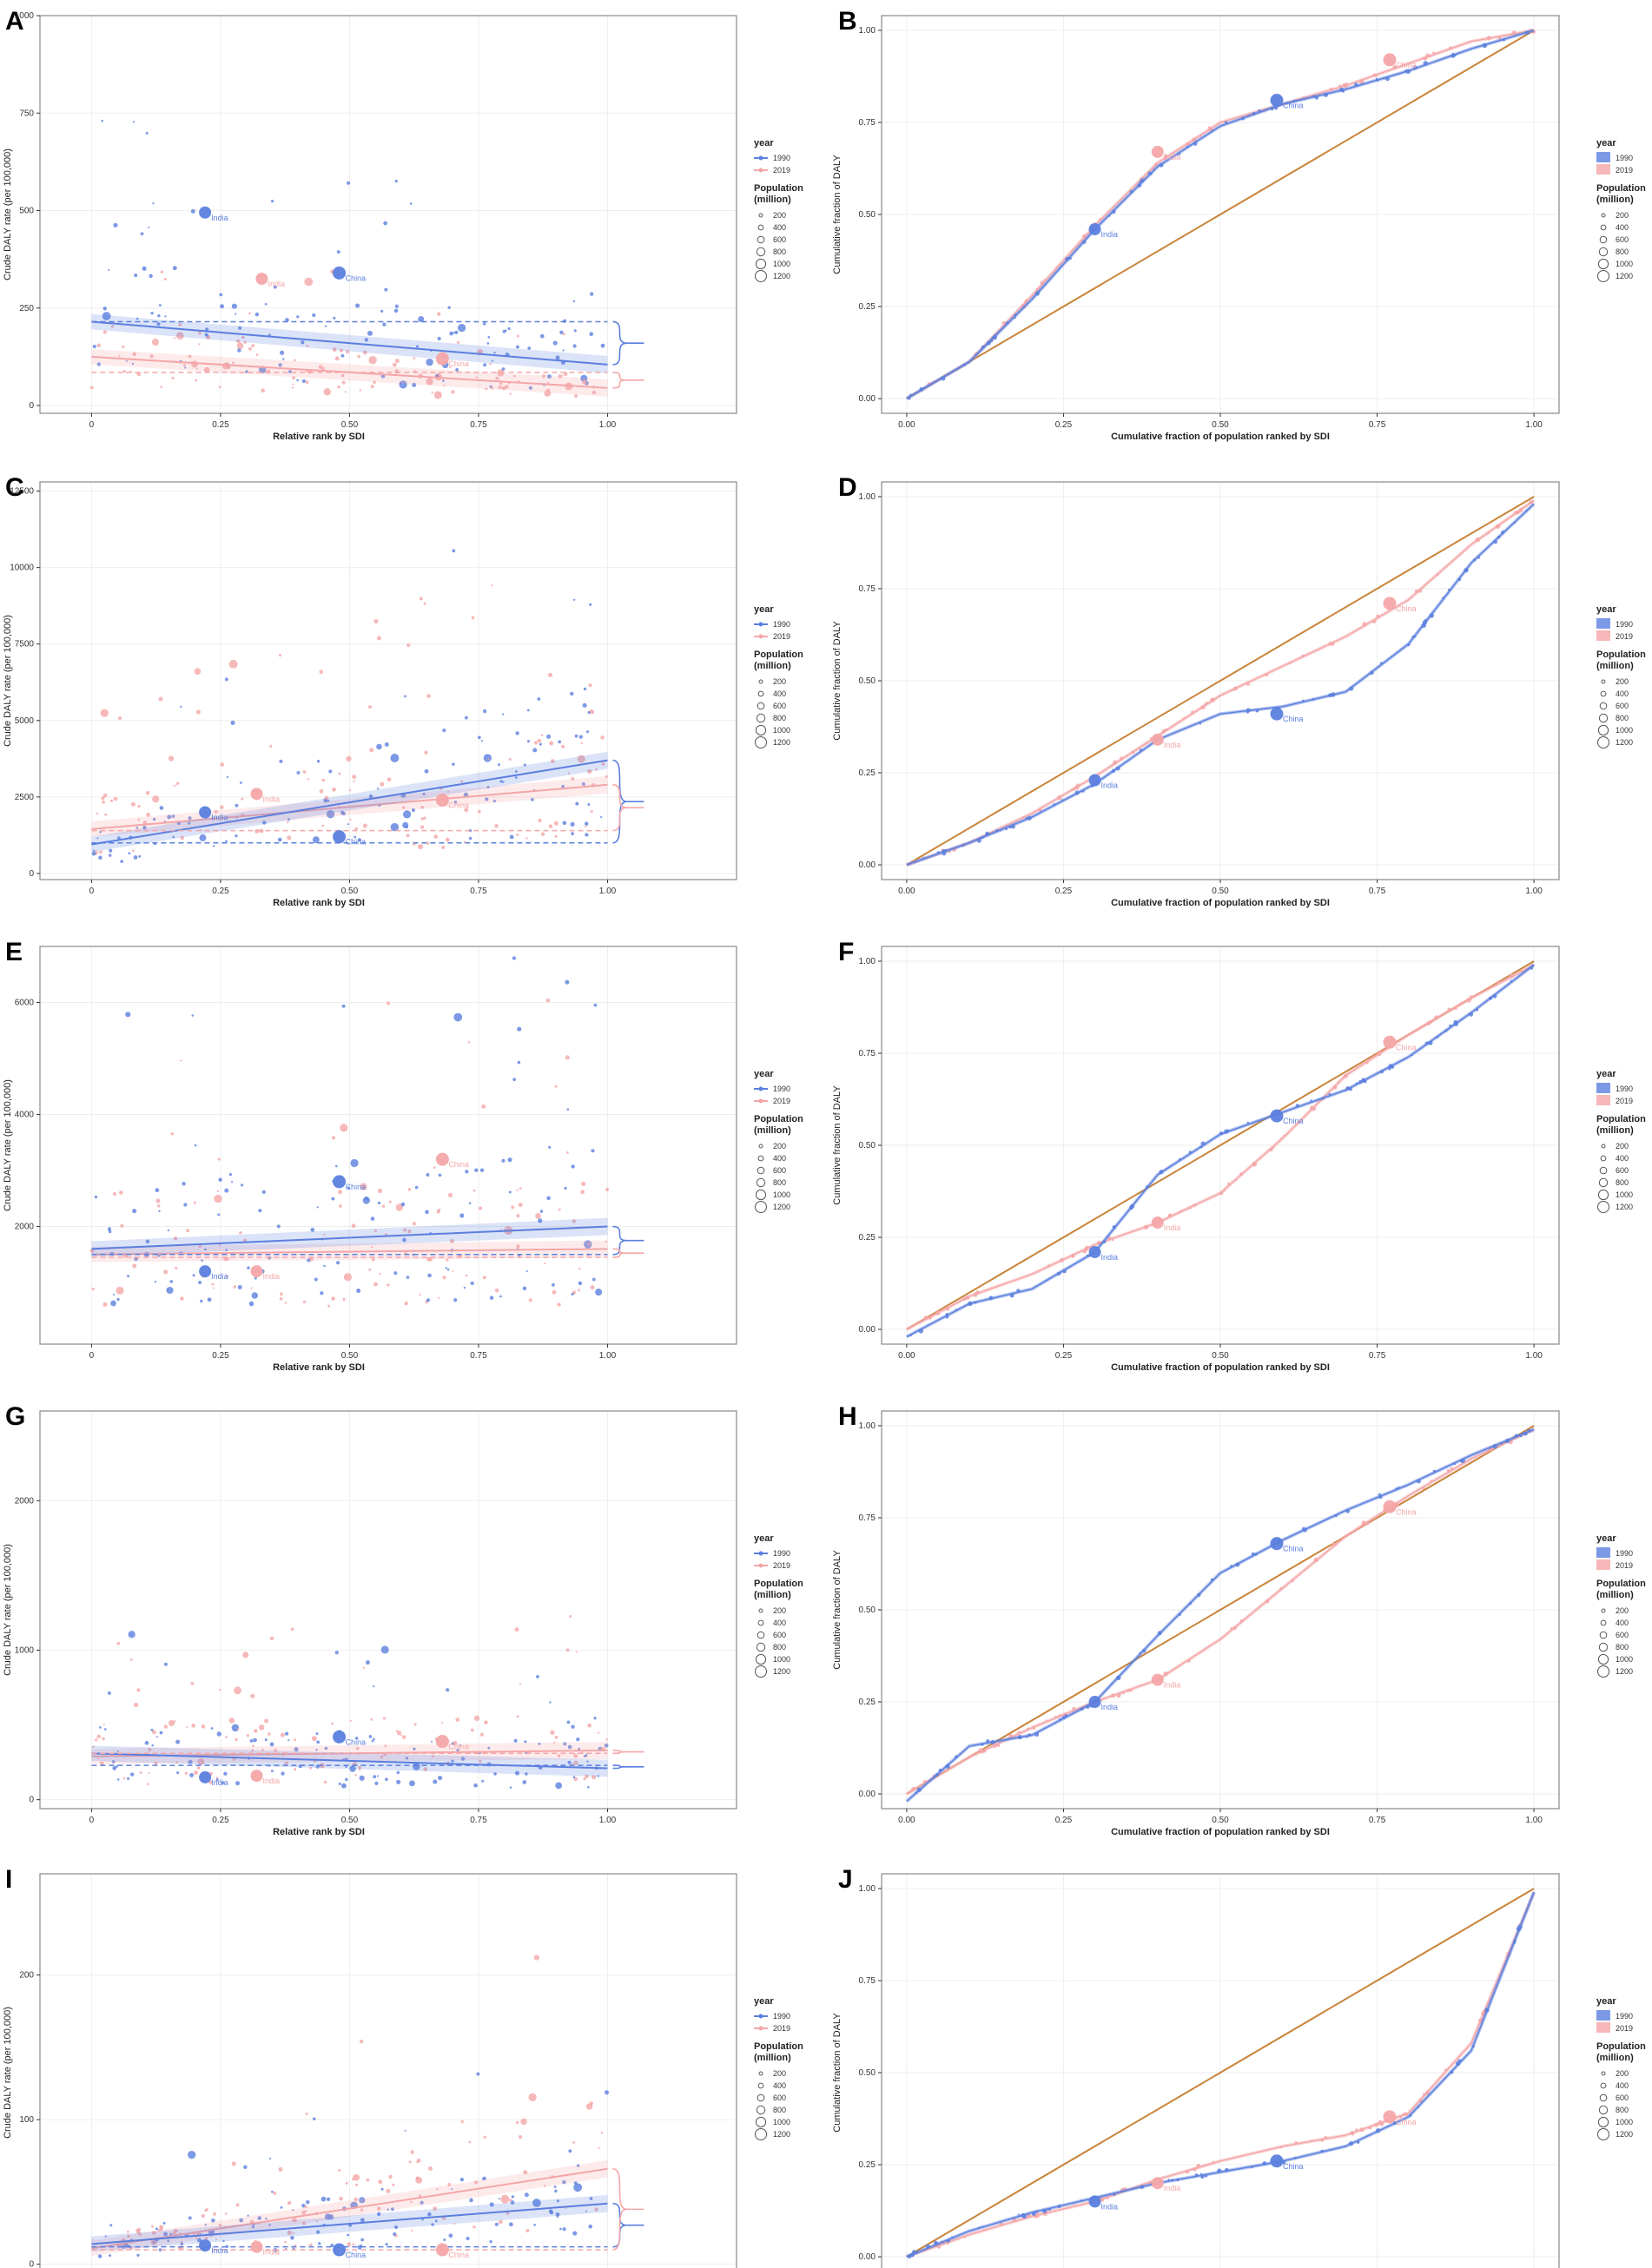 The image size is (1652, 2268). I want to click on legend-year-title: year, so click(1606, 1539).